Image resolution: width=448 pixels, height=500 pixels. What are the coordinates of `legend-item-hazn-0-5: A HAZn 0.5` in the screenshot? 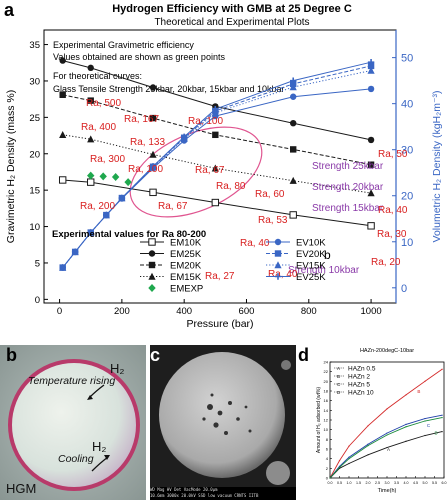 It's located at (355, 369).